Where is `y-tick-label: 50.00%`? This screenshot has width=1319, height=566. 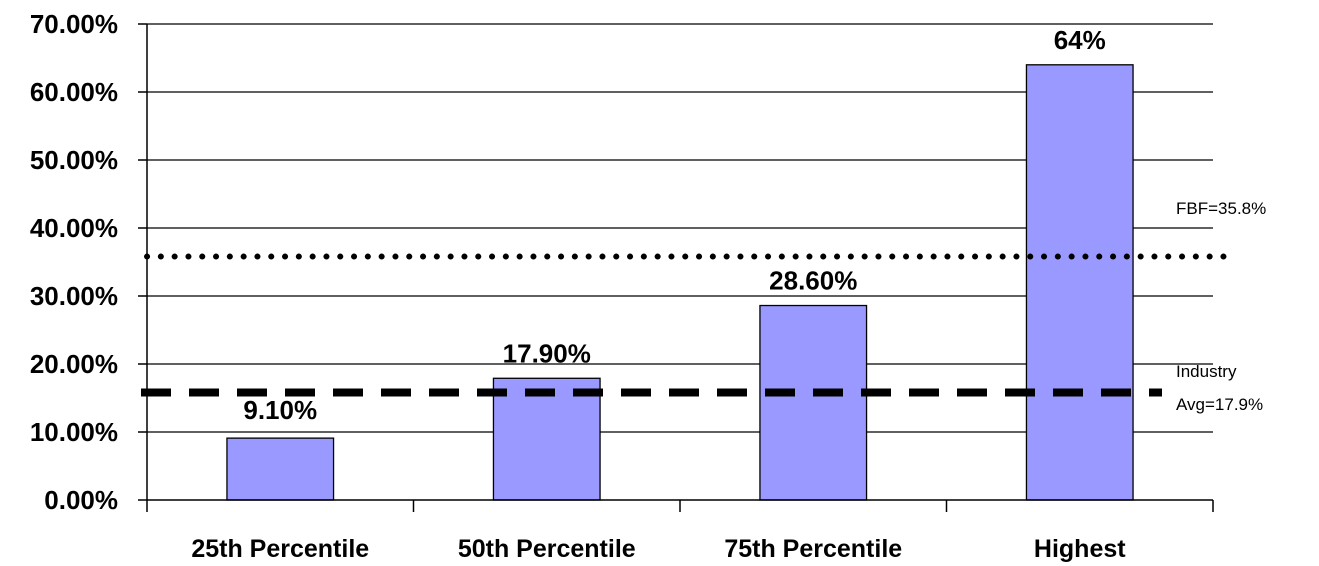
y-tick-label: 50.00% is located at coordinates (74, 160).